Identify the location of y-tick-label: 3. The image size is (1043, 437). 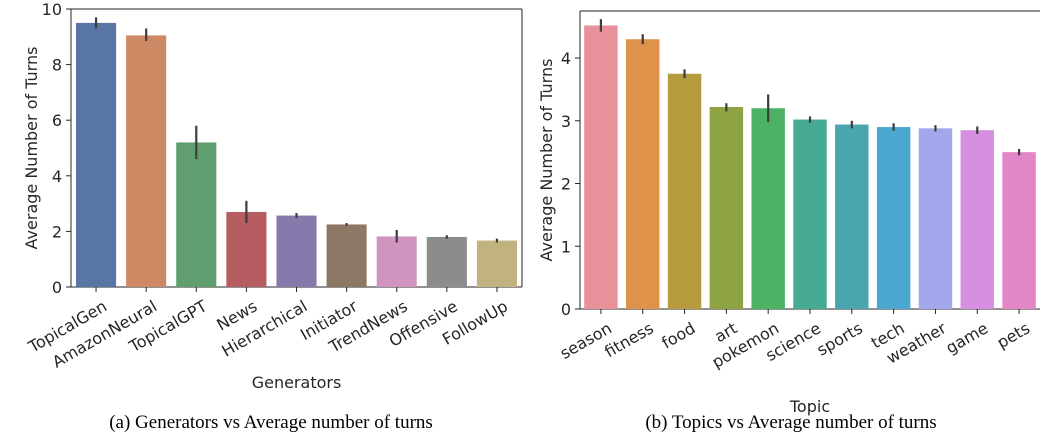
(566, 121).